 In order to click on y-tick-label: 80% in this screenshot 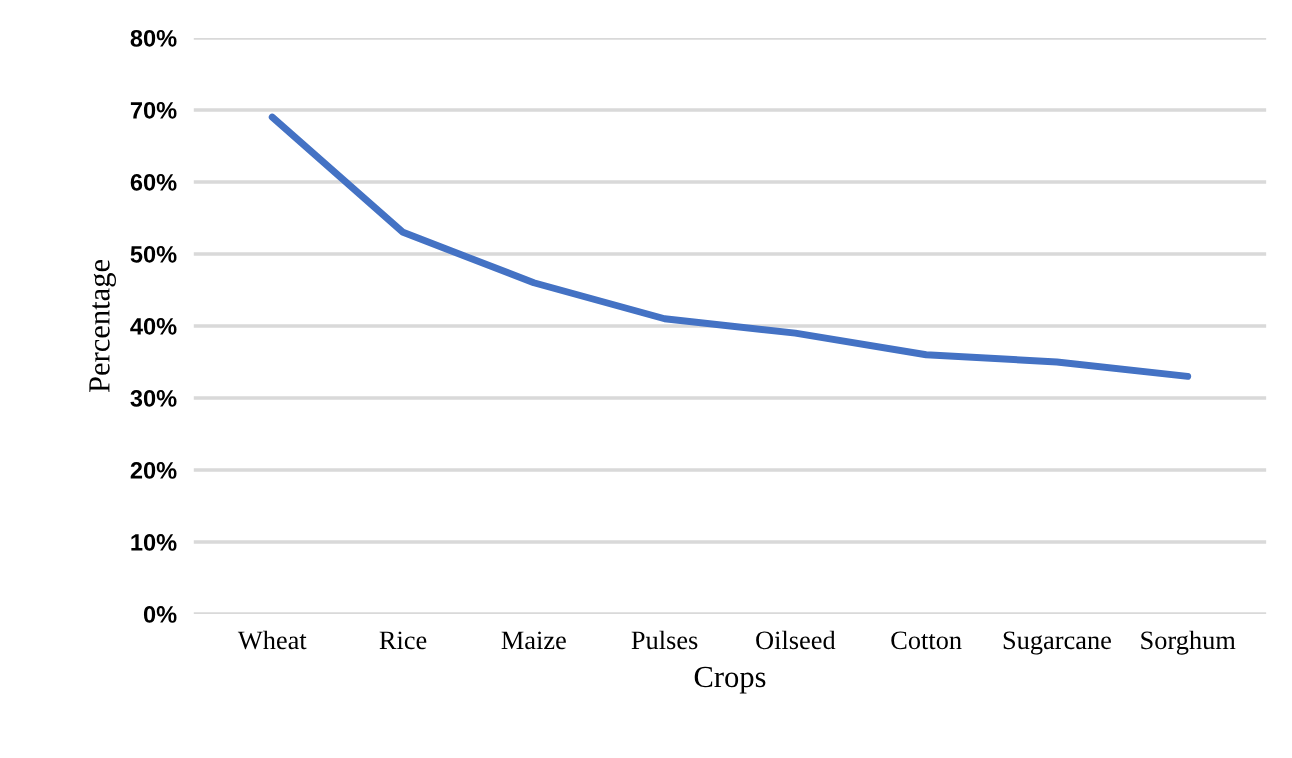, I will do `click(153, 38)`.